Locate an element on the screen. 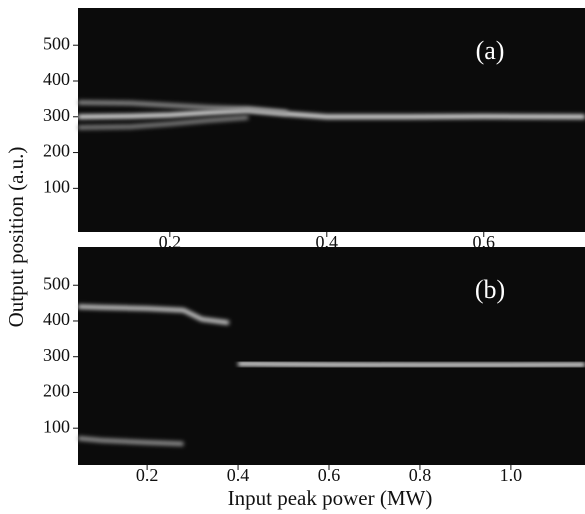 The width and height of the screenshot is (585, 514). x-tick-label: 0.8 is located at coordinates (420, 475).